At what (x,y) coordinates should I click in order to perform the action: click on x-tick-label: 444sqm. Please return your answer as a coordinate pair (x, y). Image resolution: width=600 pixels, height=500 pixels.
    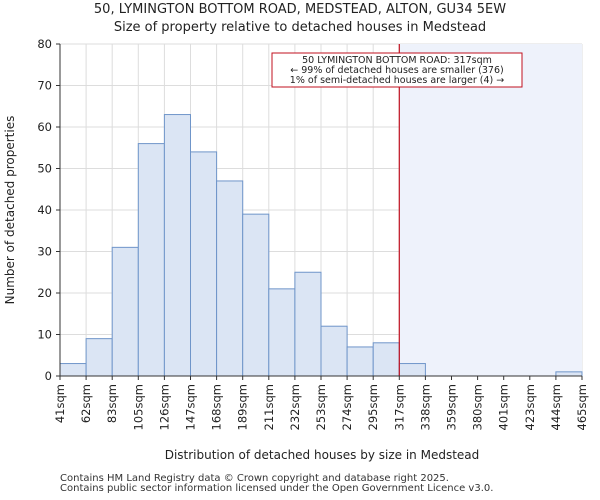
    Looking at the image, I should click on (556, 407).